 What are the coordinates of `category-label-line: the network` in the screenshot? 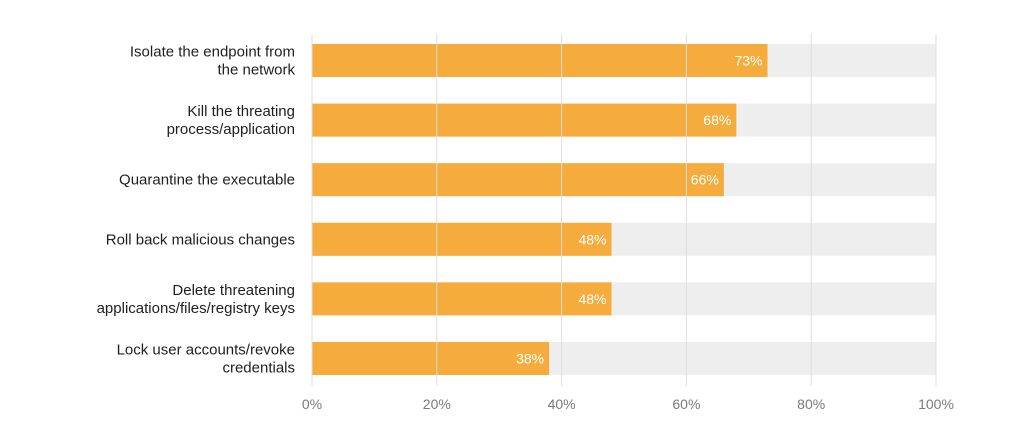 It's located at (256, 70).